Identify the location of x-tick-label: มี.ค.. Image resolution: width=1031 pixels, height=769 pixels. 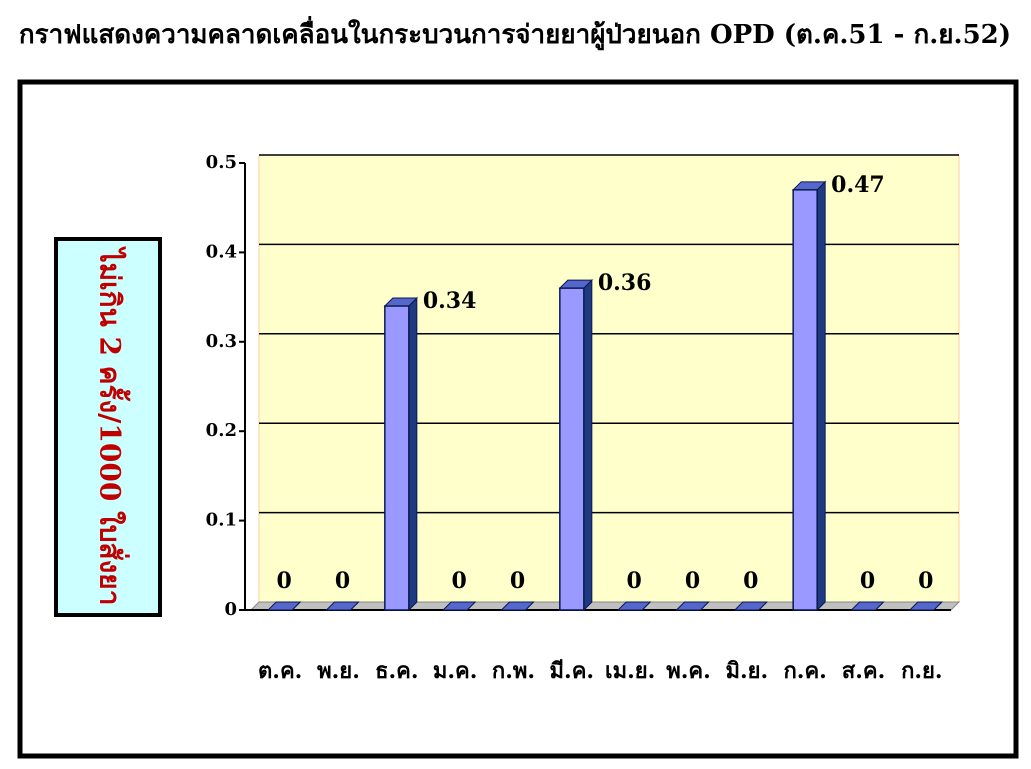
(572, 671).